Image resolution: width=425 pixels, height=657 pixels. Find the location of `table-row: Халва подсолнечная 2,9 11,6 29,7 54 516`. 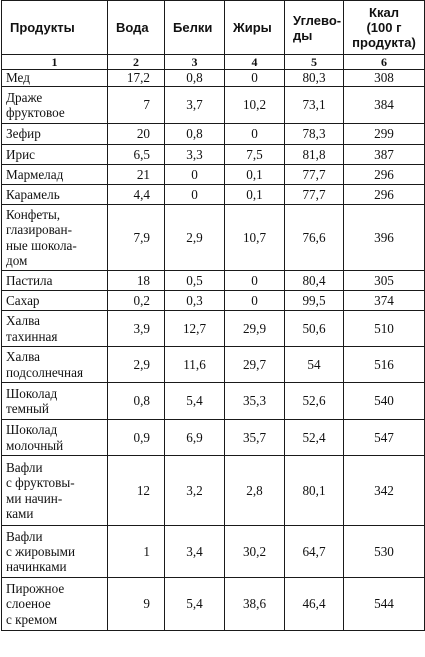

table-row: Халва подсолнечная 2,9 11,6 29,7 54 516 is located at coordinates (213, 364).